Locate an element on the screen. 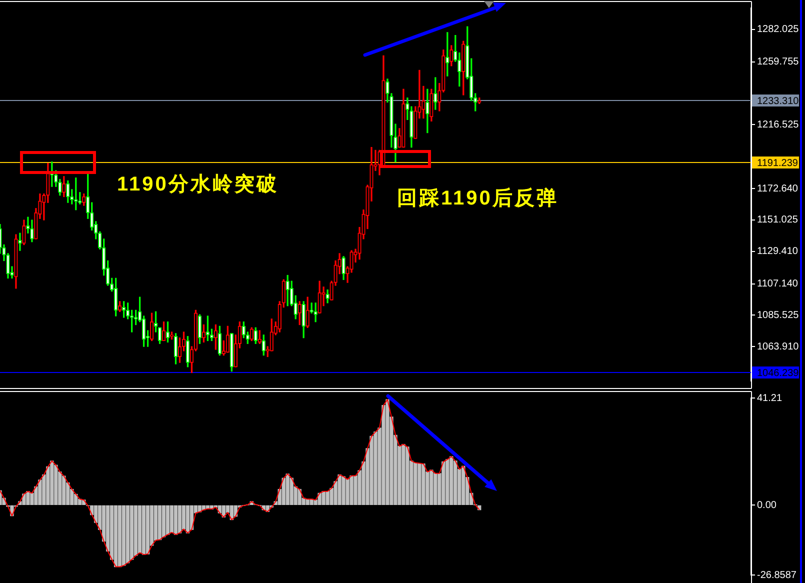 The height and width of the screenshot is (583, 805). ref-line-label: 1046.239 is located at coordinates (778, 373).